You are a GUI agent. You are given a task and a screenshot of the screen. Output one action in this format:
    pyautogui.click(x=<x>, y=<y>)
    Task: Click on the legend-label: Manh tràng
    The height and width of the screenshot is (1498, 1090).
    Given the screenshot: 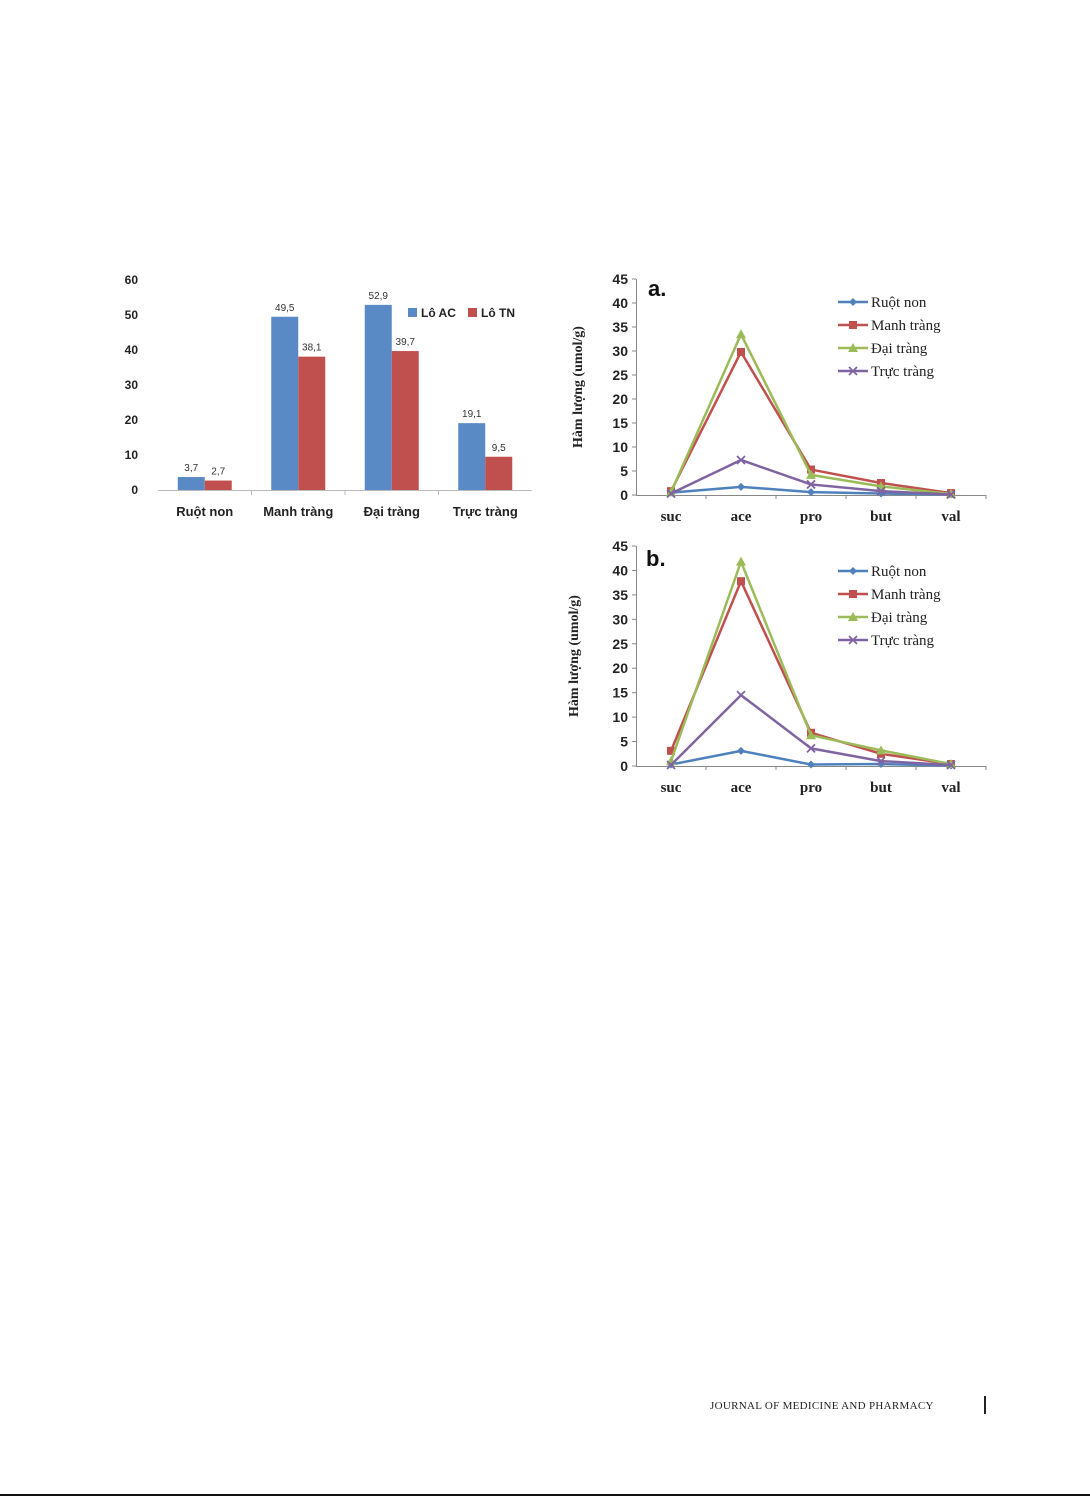 What is the action you would take?
    pyautogui.click(x=906, y=595)
    